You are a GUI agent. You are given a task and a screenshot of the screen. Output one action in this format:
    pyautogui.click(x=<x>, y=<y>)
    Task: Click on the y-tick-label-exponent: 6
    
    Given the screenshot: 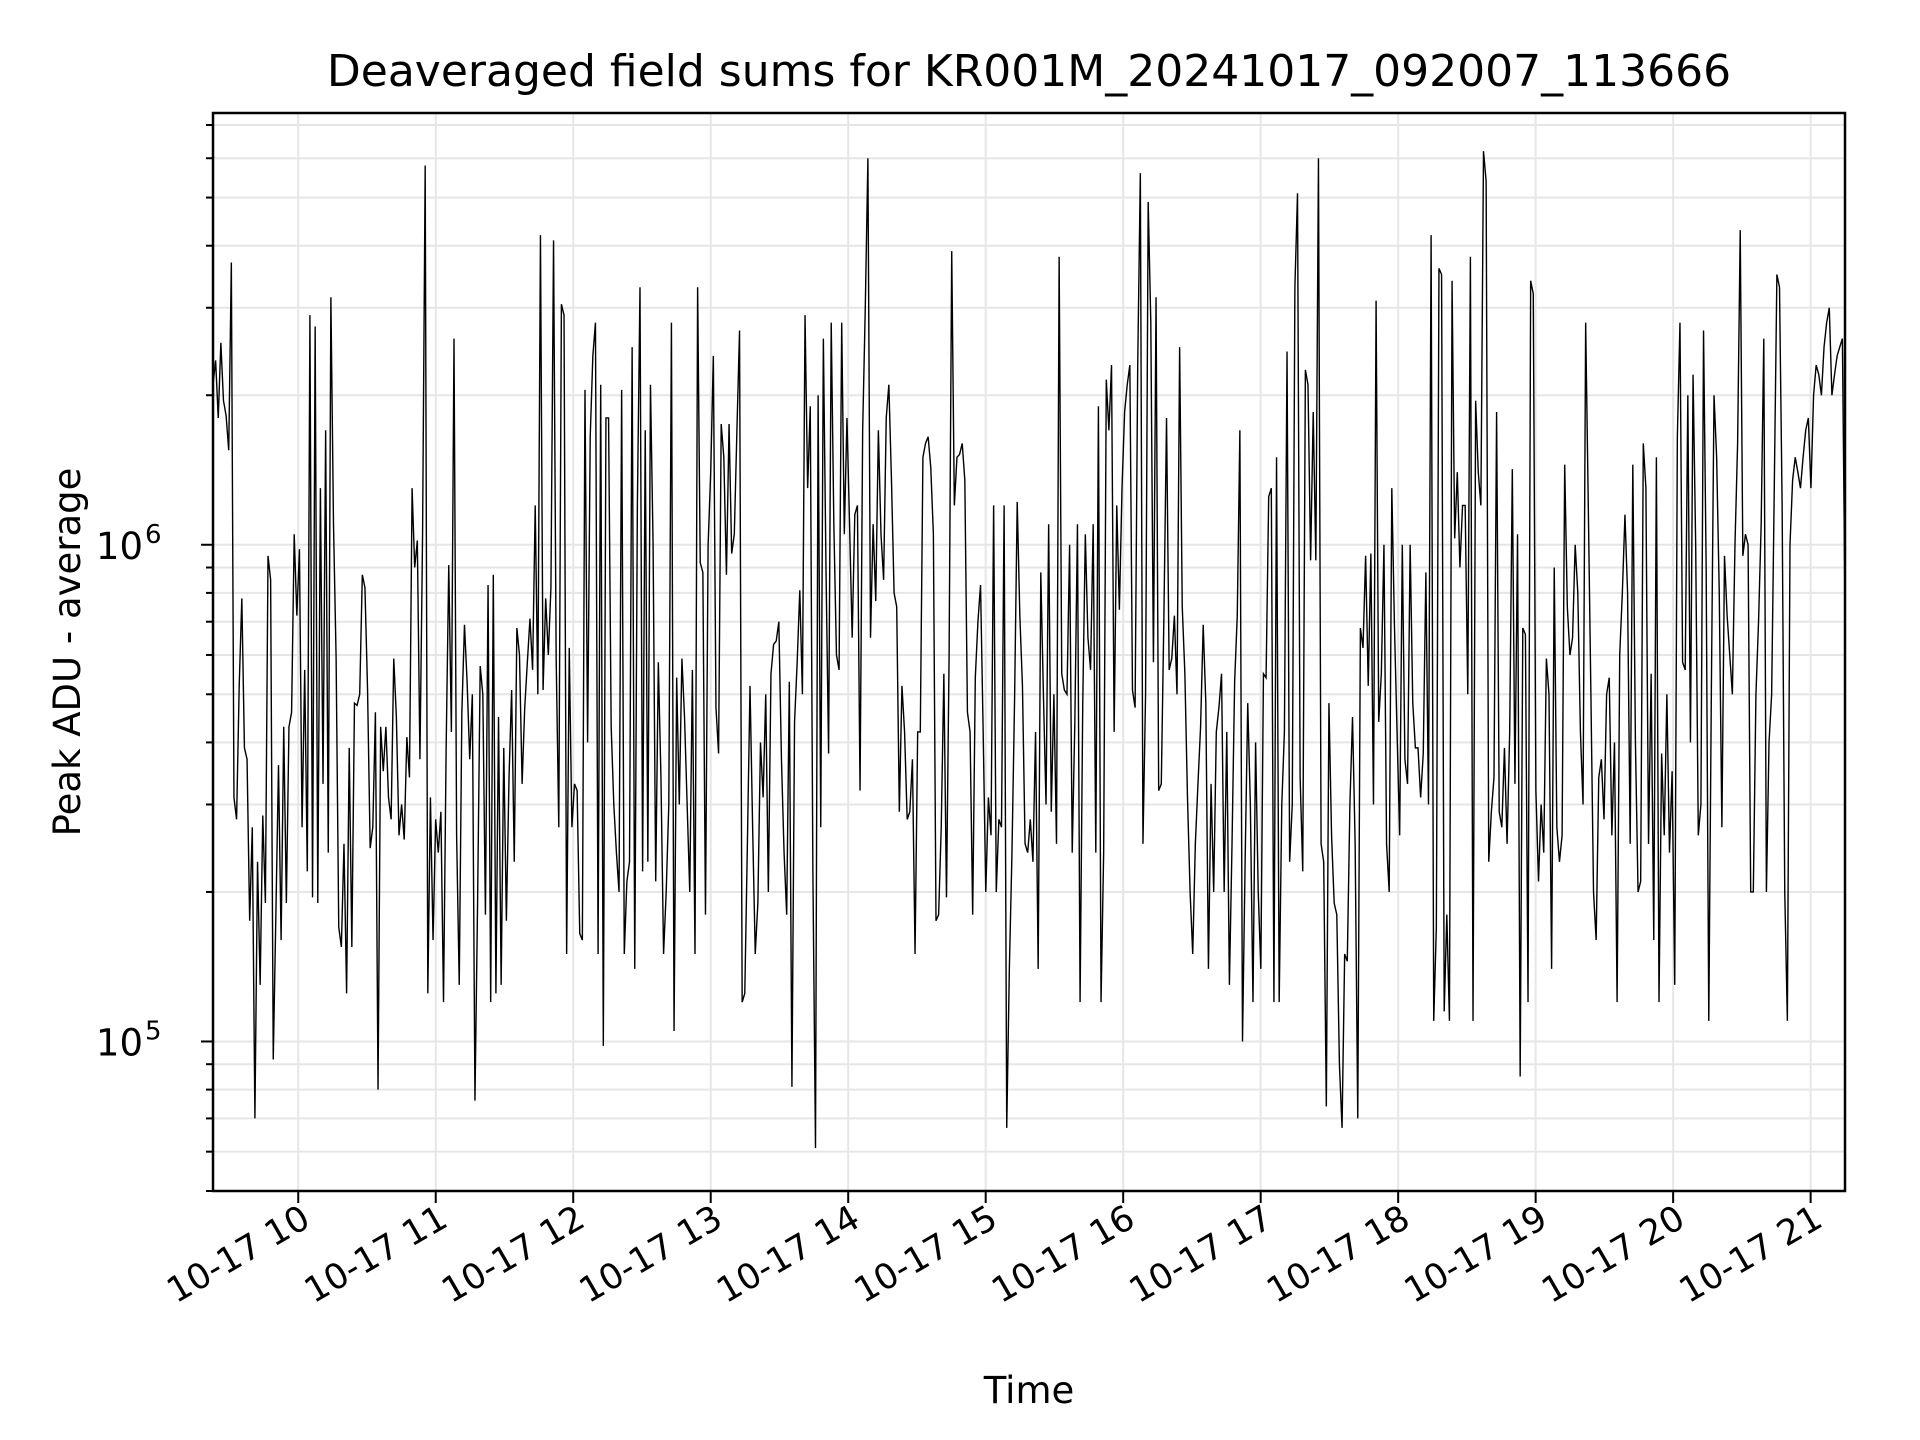 What is the action you would take?
    pyautogui.click(x=153, y=535)
    